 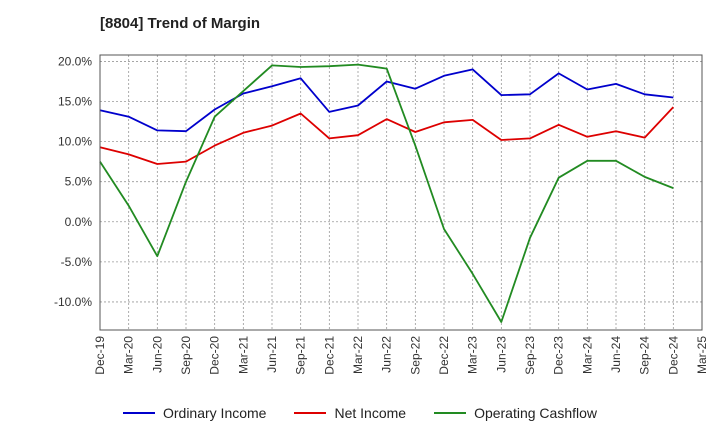 What do you see at coordinates (559, 355) in the screenshot?
I see `x-tick-label: Dec-23` at bounding box center [559, 355].